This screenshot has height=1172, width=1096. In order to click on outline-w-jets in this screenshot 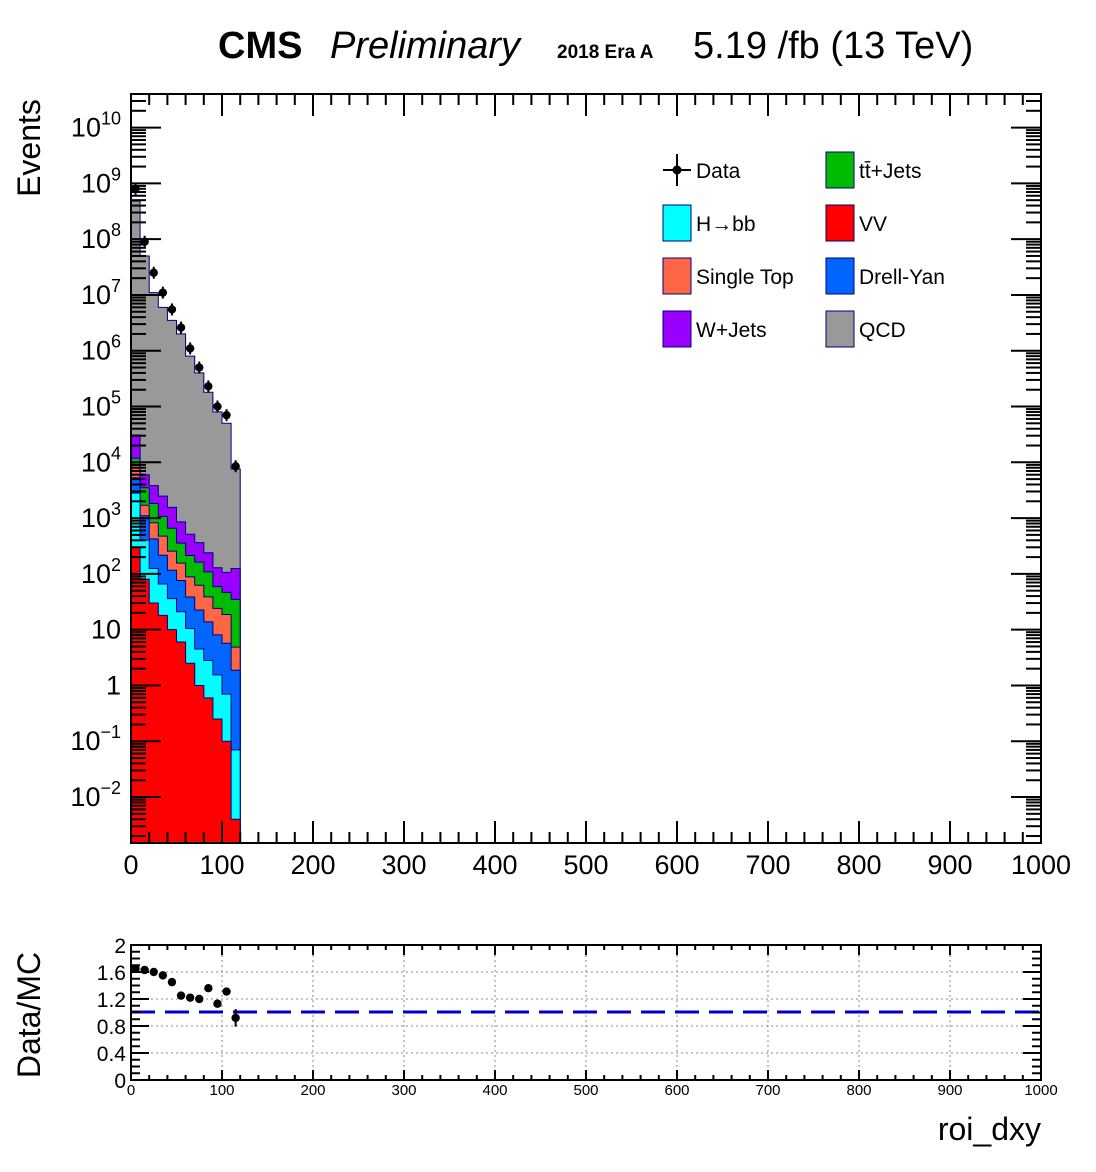, I will do `click(185, 638)`.